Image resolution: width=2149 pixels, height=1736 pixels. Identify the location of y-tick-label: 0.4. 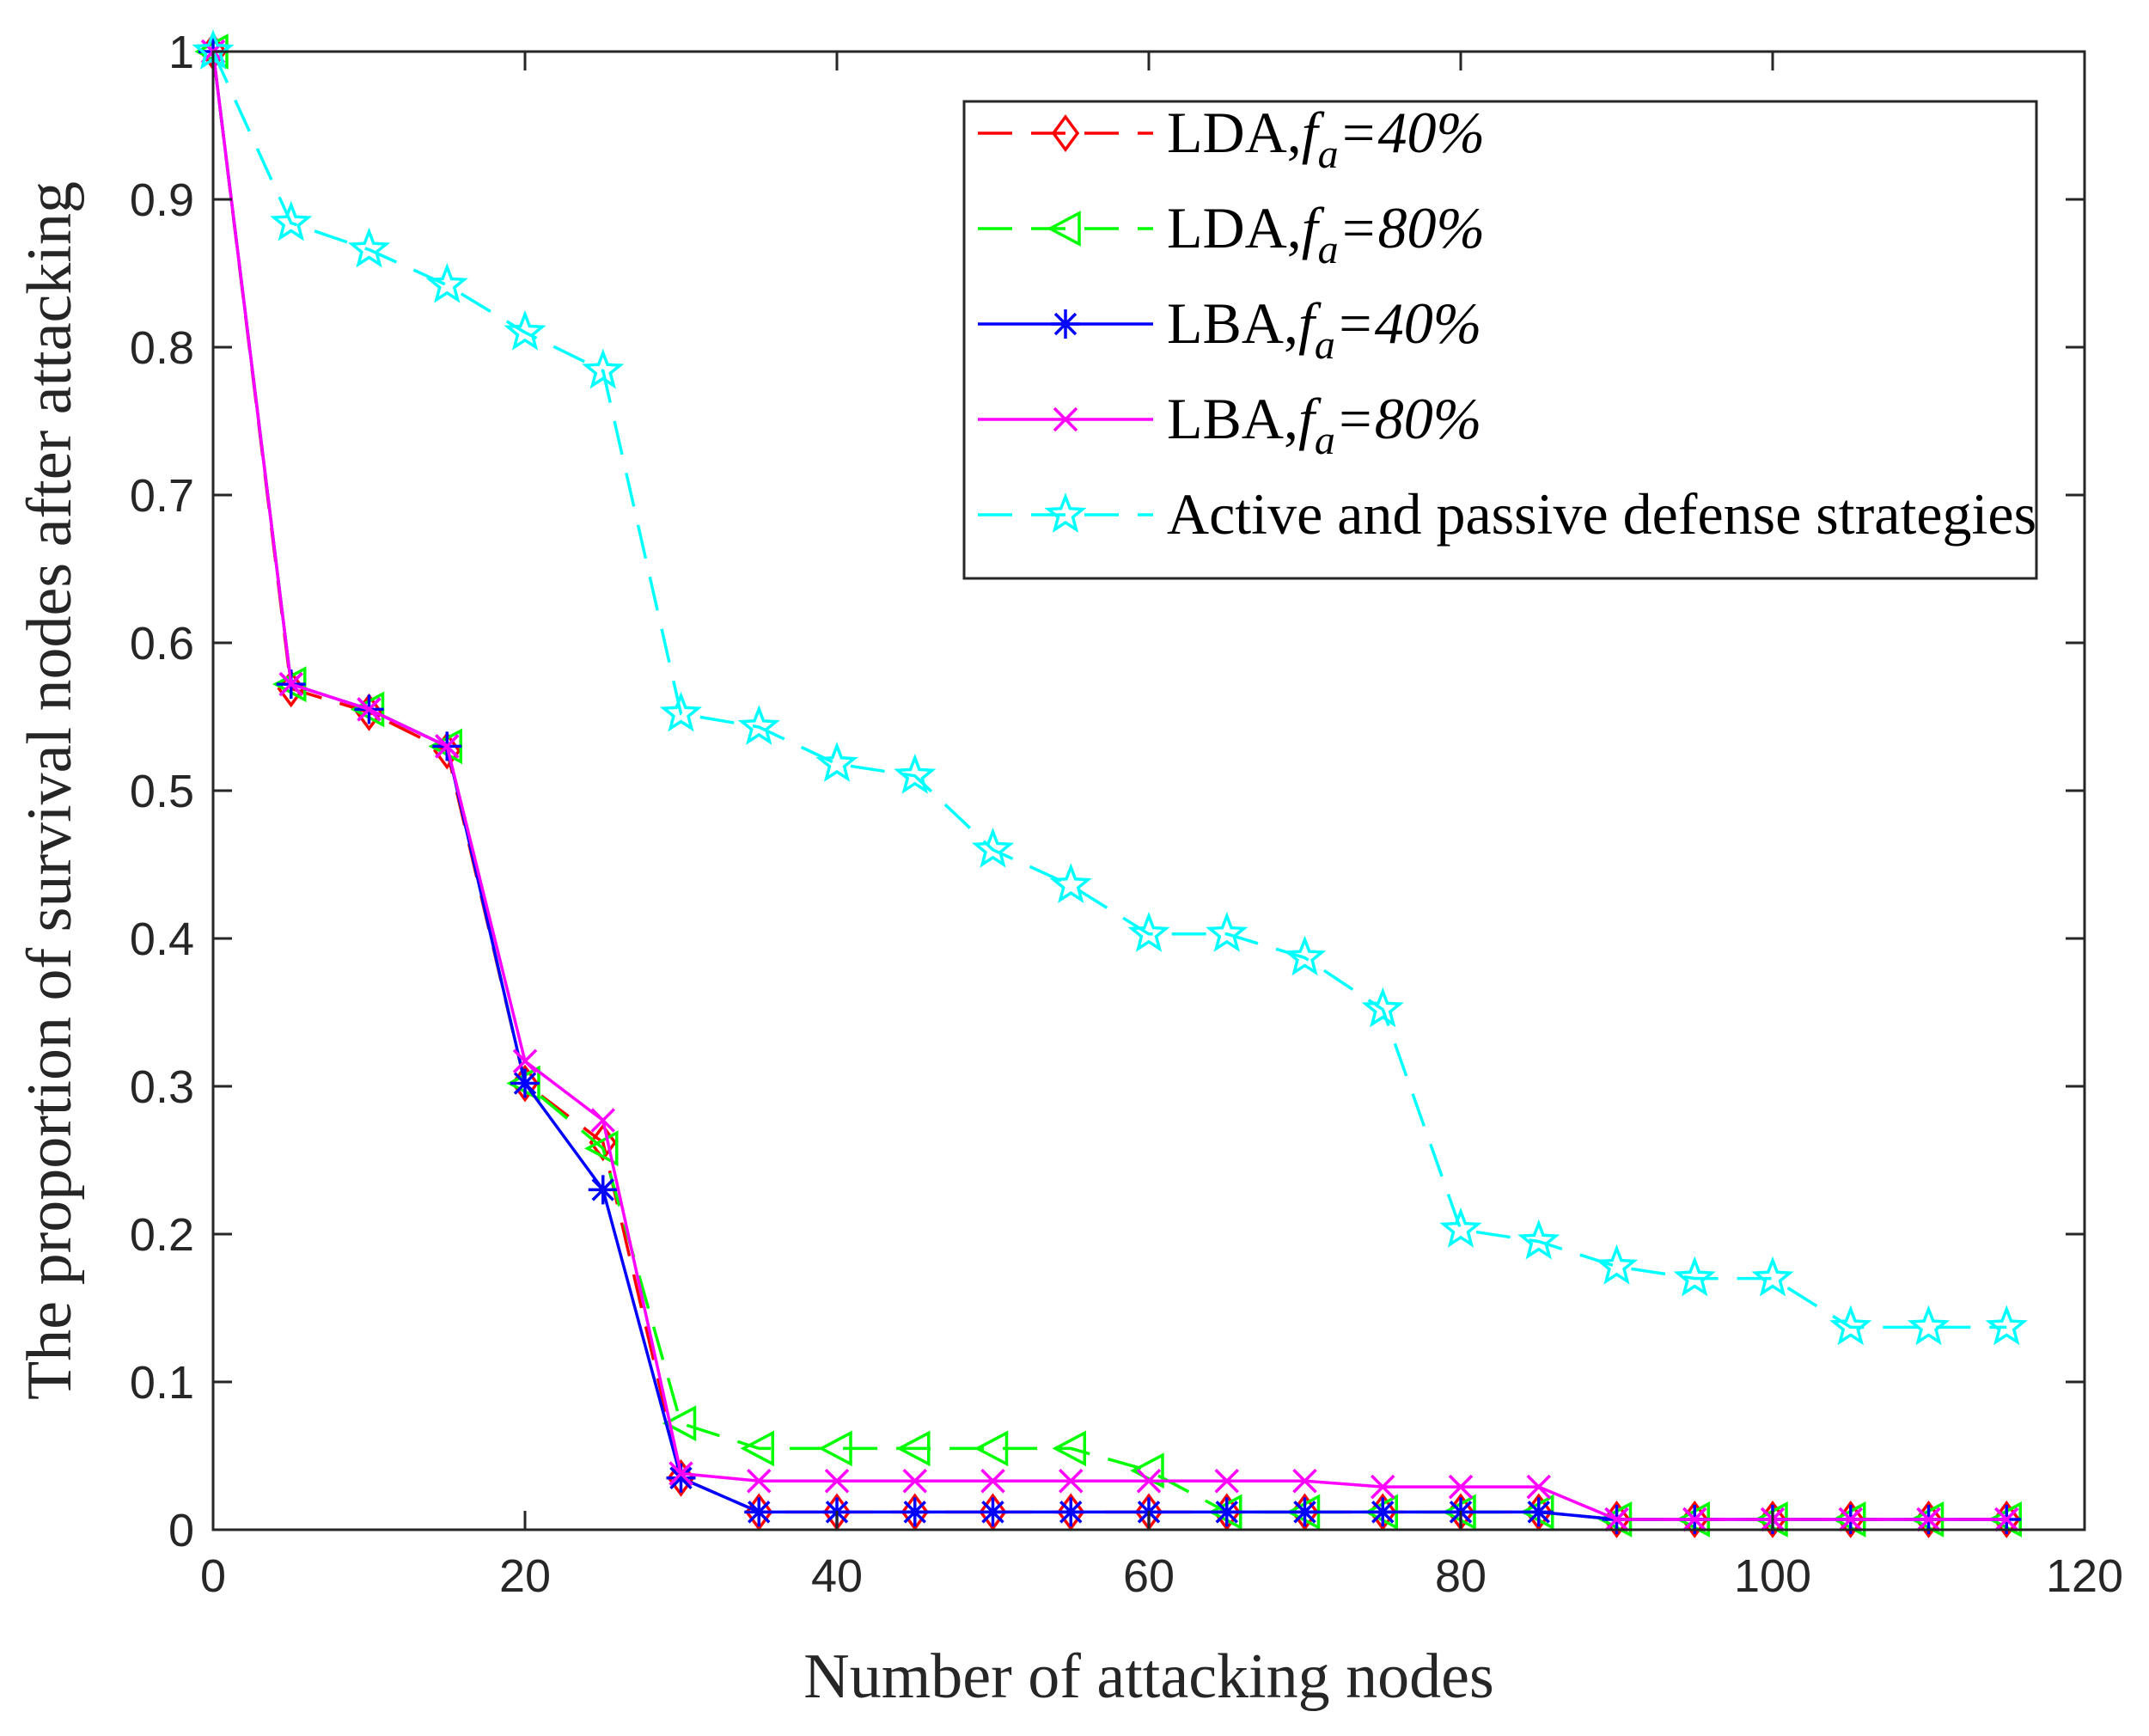
(162, 939).